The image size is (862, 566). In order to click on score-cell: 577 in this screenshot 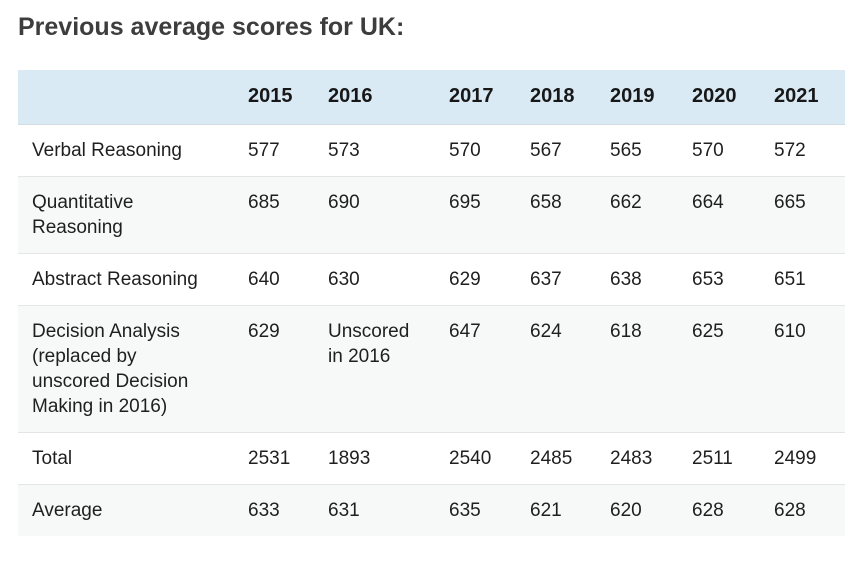, I will do `click(272, 149)`.